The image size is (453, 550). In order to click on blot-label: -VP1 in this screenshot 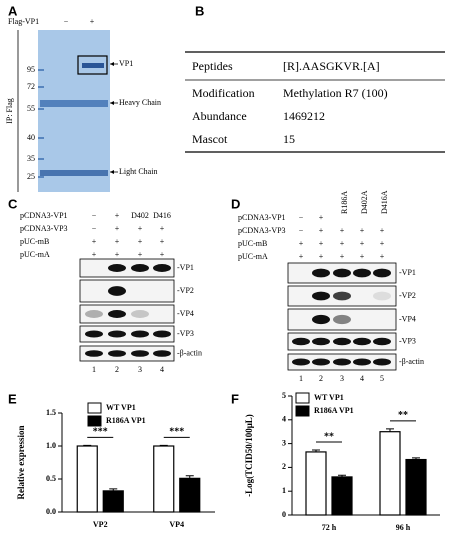, I will do `click(185, 267)`.